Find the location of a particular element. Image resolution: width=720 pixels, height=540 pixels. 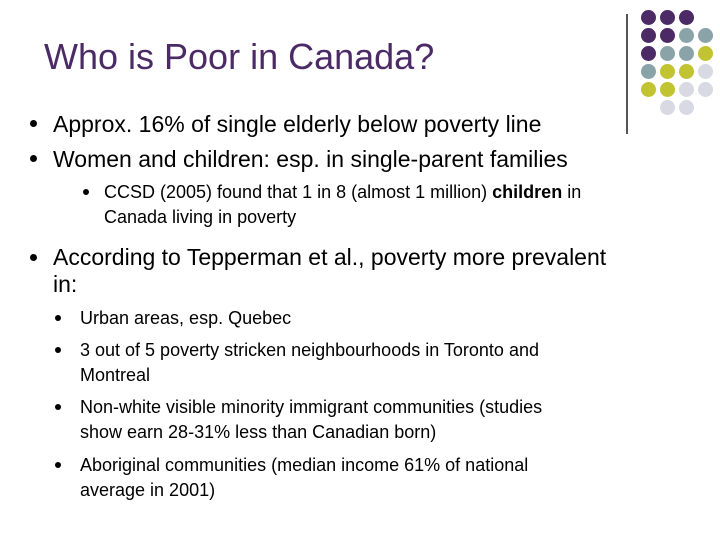

decorative-dot-grid is located at coordinates (680, 65).